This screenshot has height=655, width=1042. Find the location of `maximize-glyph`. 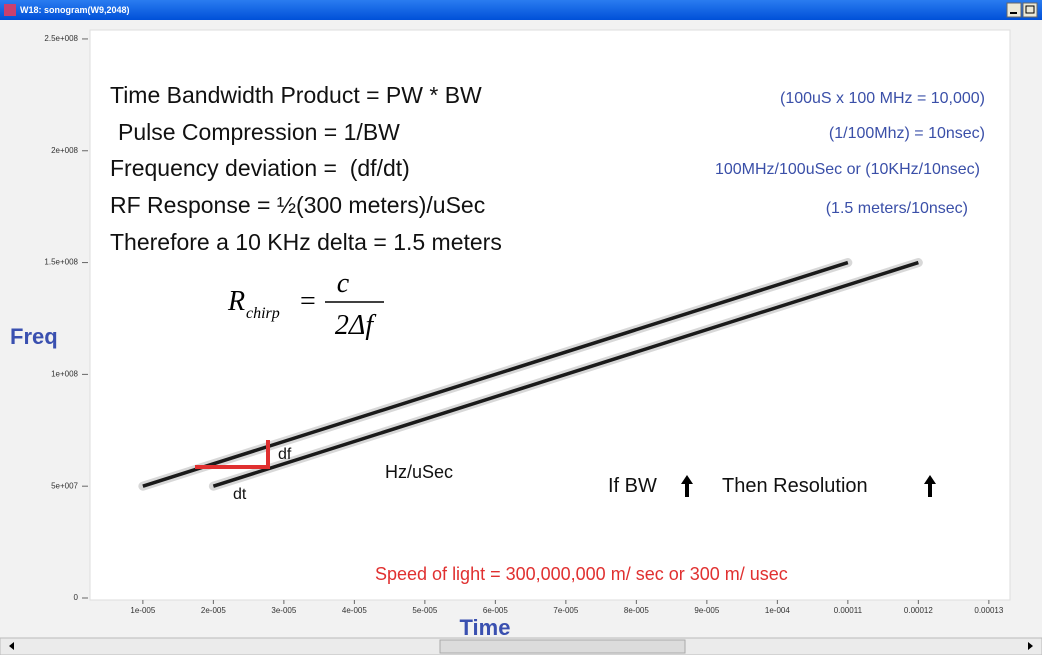

maximize-glyph is located at coordinates (1030, 9).